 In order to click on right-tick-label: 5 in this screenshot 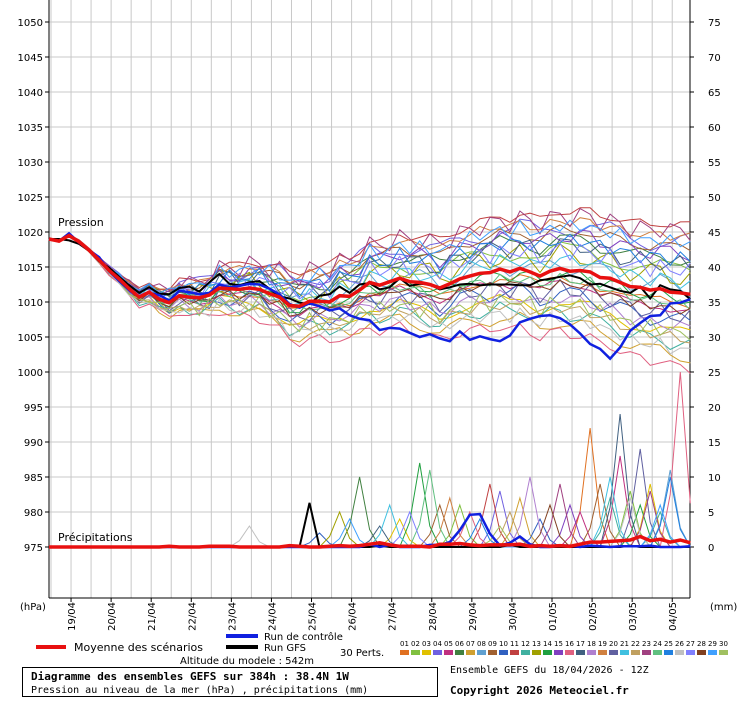, I will do `click(711, 513)`.